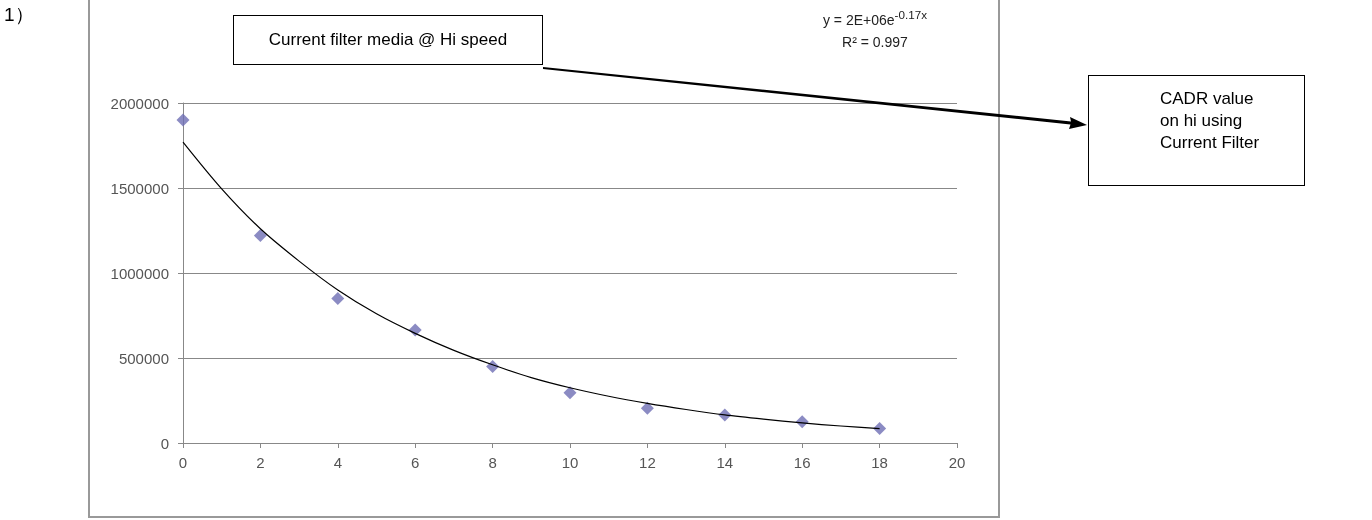 This screenshot has height=520, width=1372. I want to click on text: Current filter media @ Hi speed, so click(388, 40).